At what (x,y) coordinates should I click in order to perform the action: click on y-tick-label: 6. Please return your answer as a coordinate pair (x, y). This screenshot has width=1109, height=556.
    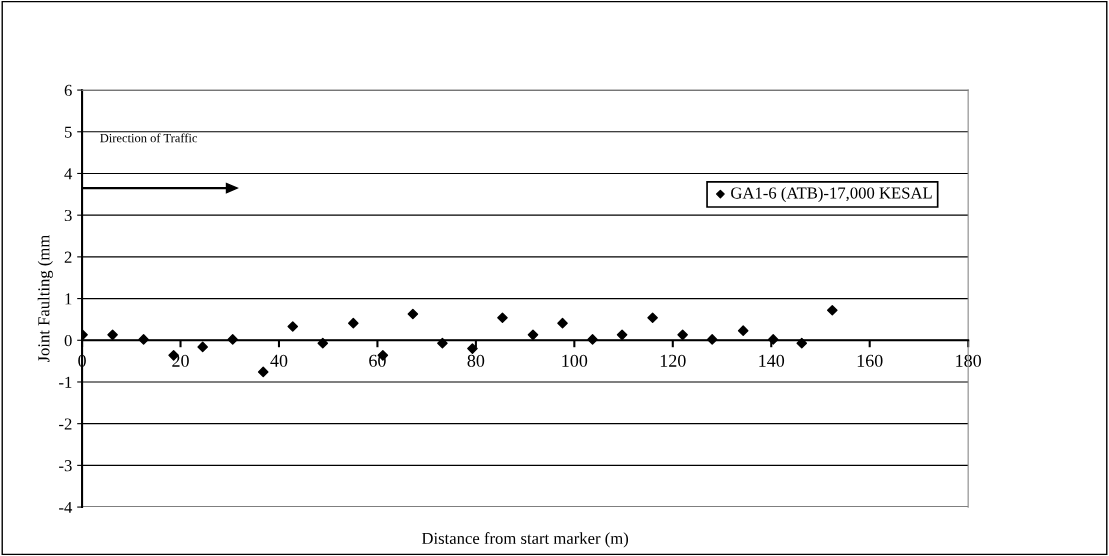
    Looking at the image, I should click on (68, 90).